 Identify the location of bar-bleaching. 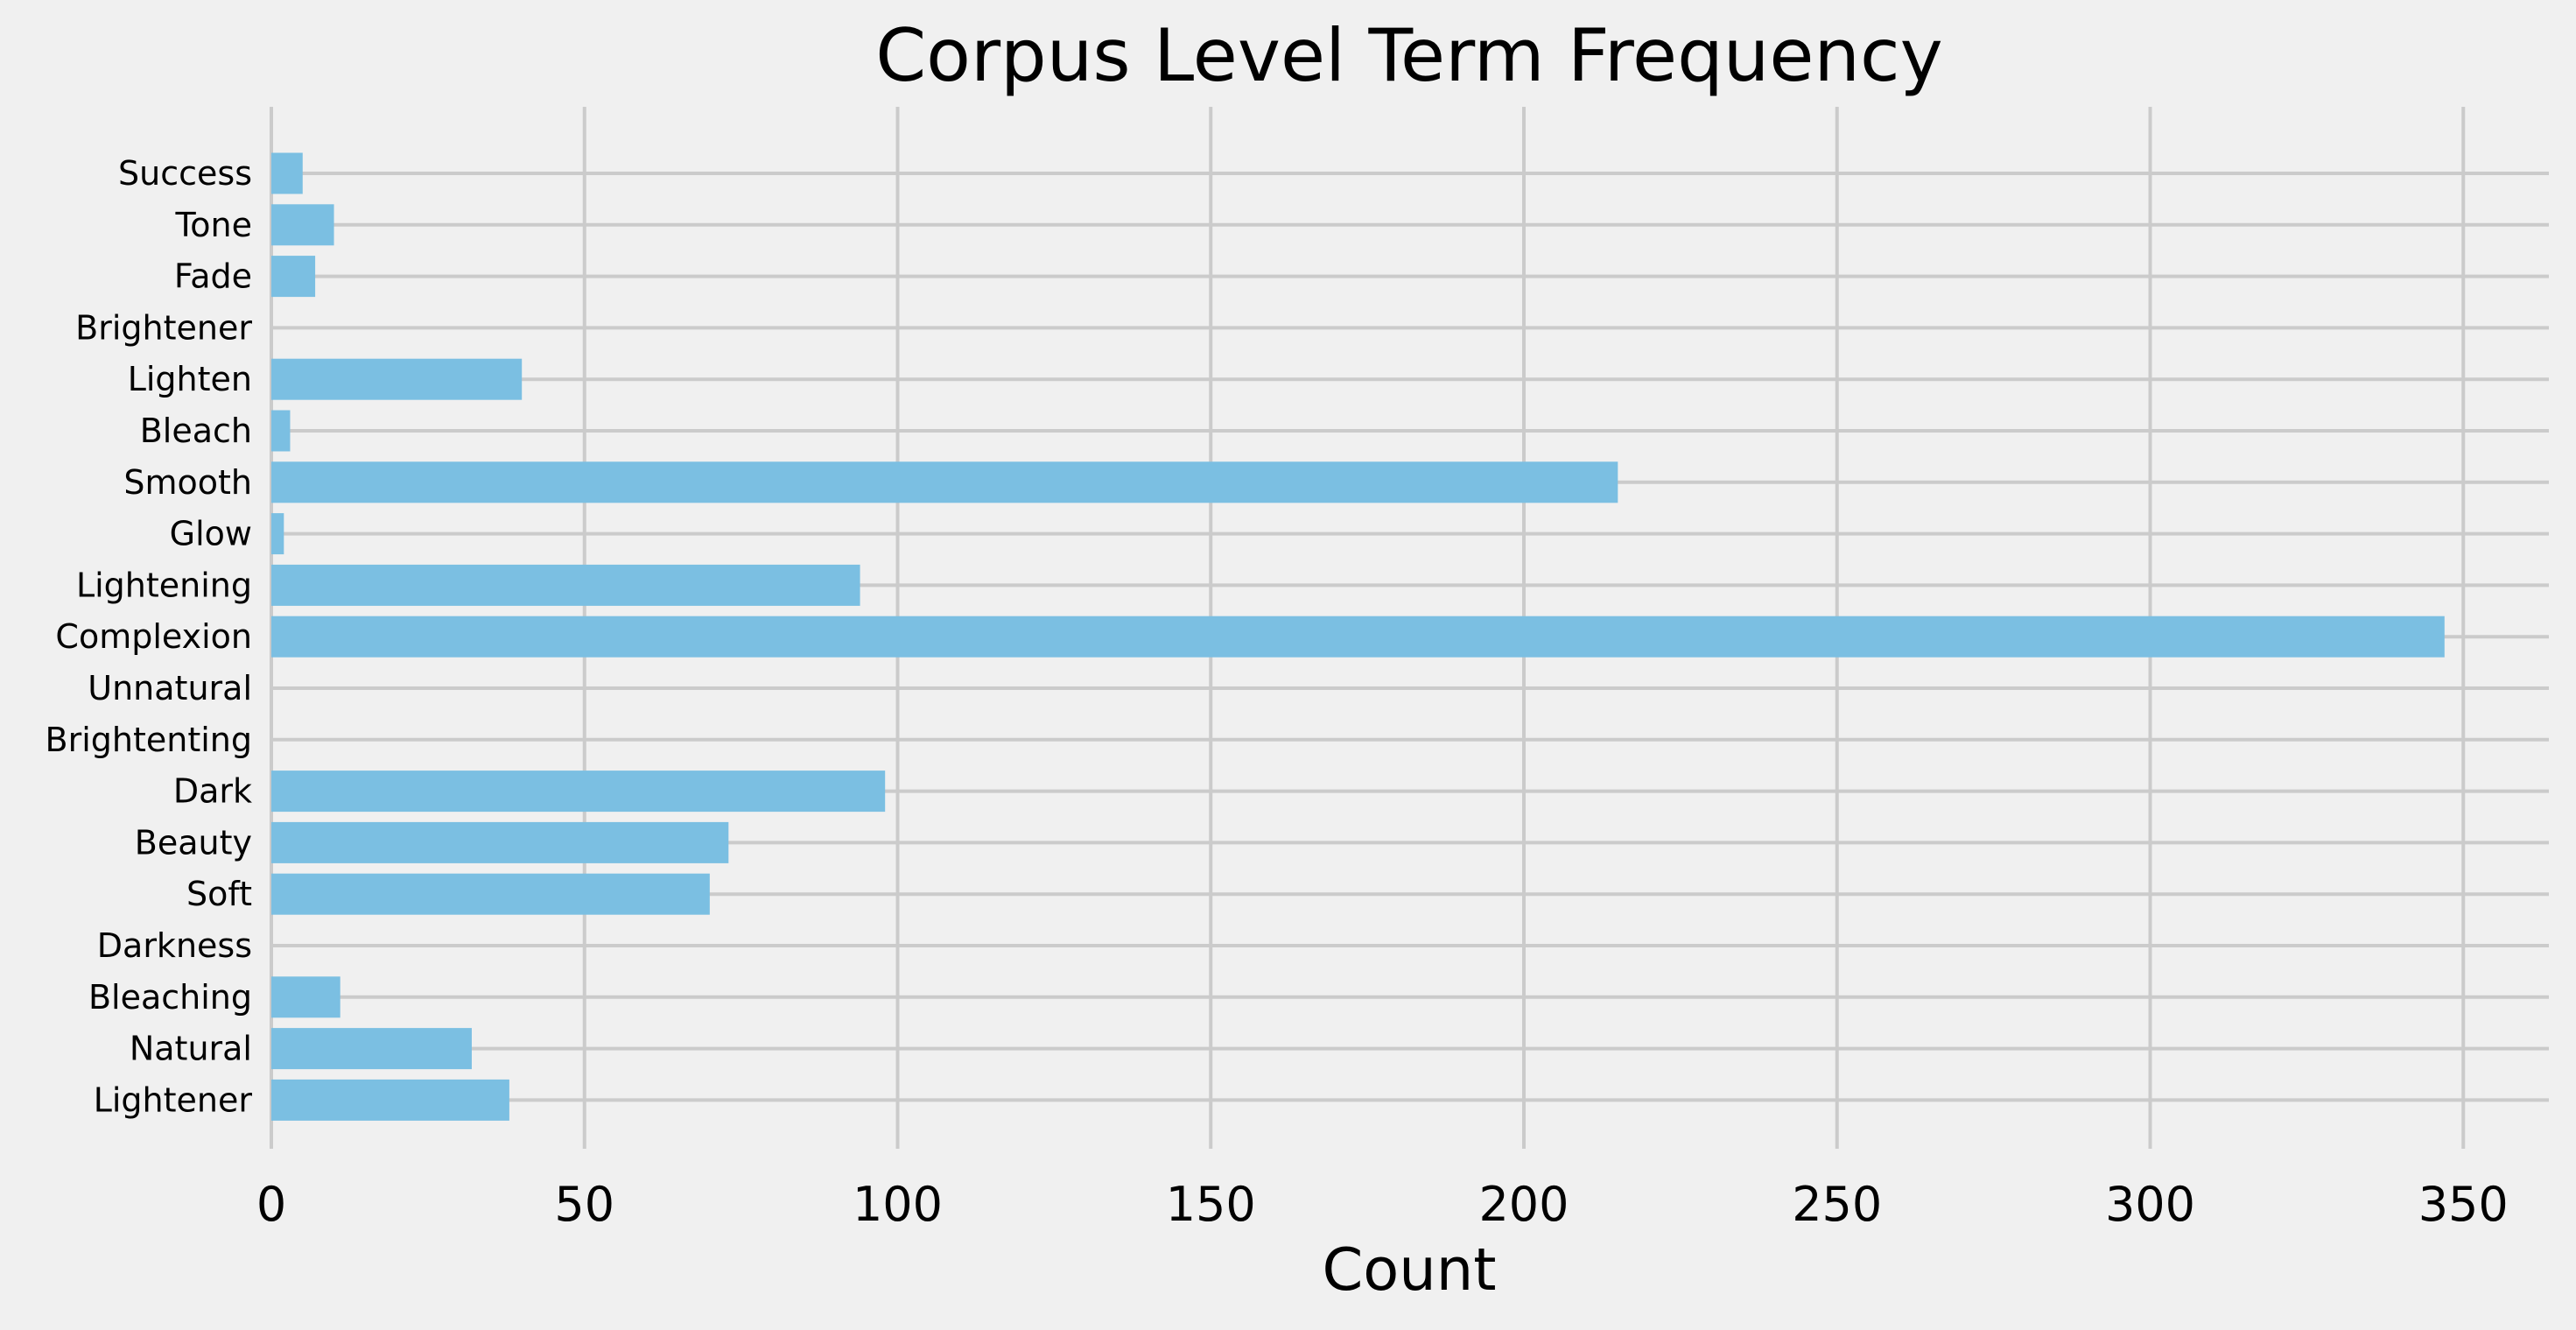
(305, 997).